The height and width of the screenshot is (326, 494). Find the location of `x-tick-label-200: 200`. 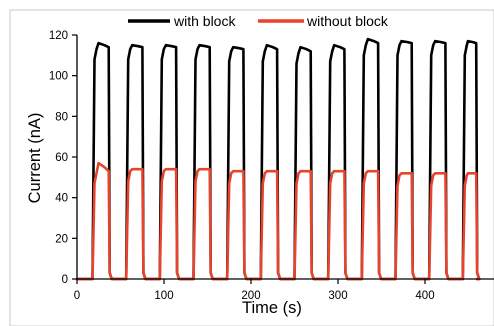

x-tick-label-200: 200 is located at coordinates (250, 296).